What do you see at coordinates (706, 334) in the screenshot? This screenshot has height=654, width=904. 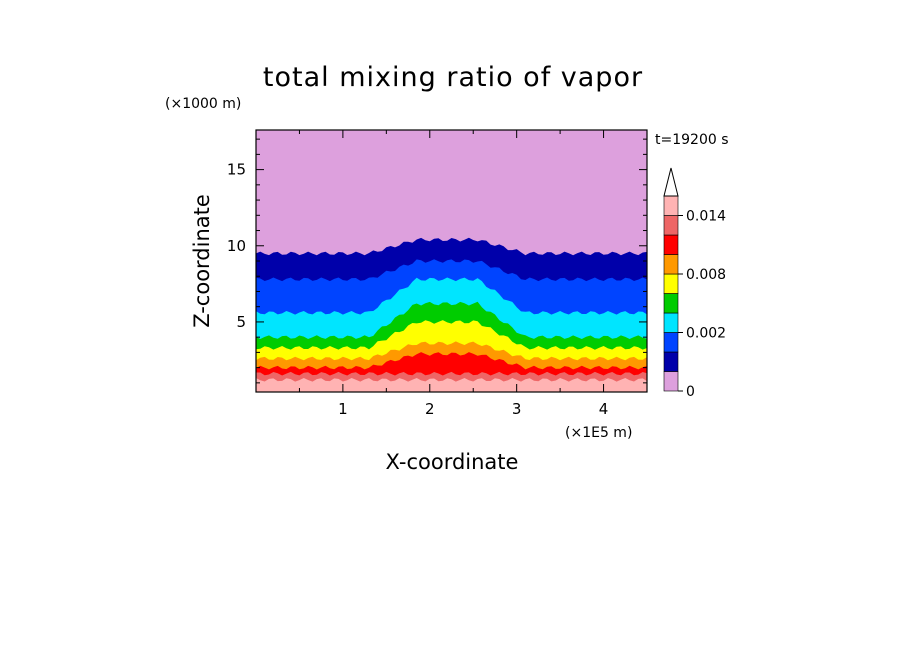 I see `colorbar-tick-label: 0.002` at bounding box center [706, 334].